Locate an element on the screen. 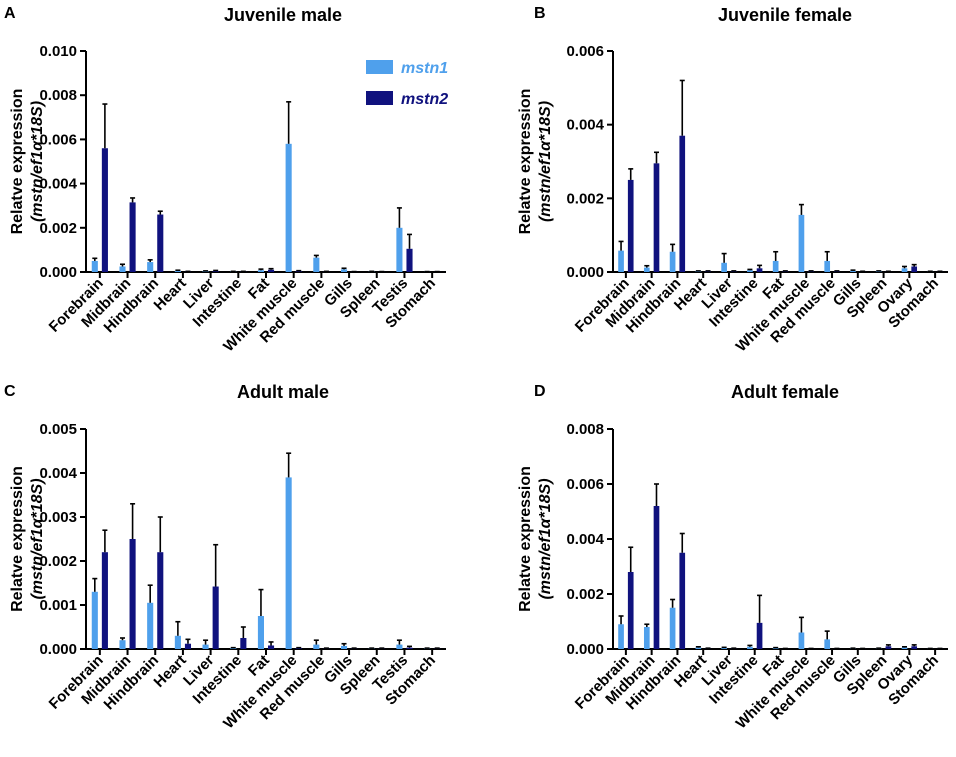 This screenshot has width=956, height=757. y-tick-label: 0.003 is located at coordinates (58, 517).